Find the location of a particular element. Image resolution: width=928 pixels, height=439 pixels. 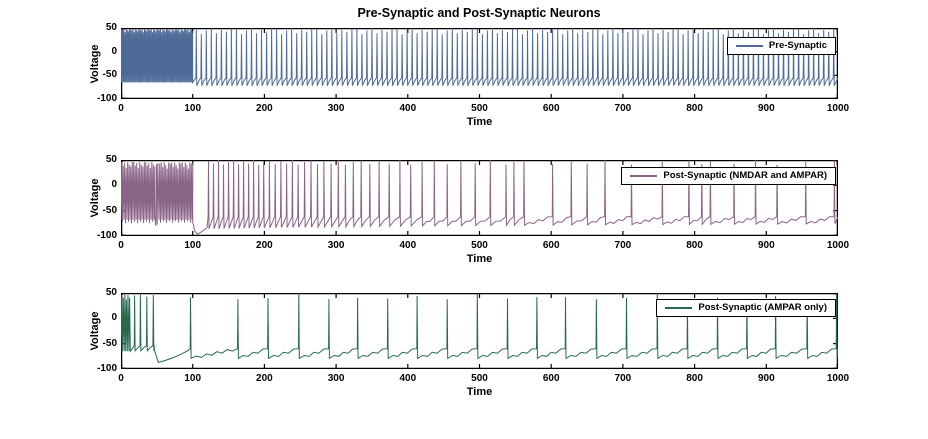

plot-area-post-synaptic-ampar-only is located at coordinates (479, 331).